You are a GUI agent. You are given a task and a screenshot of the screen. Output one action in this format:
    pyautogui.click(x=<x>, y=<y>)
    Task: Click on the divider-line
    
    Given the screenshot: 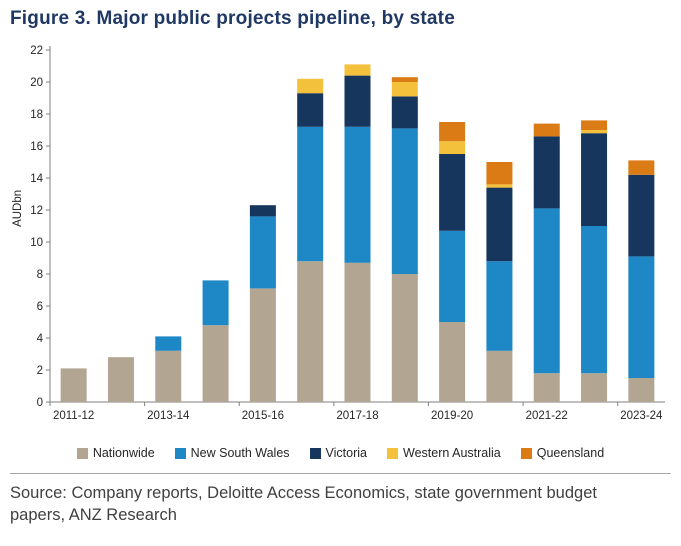 What is the action you would take?
    pyautogui.click(x=340, y=473)
    